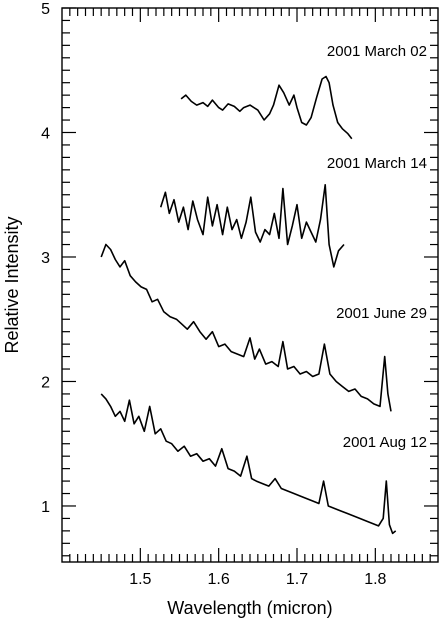  What do you see at coordinates (45, 133) in the screenshot?
I see `y-tick-label: 4` at bounding box center [45, 133].